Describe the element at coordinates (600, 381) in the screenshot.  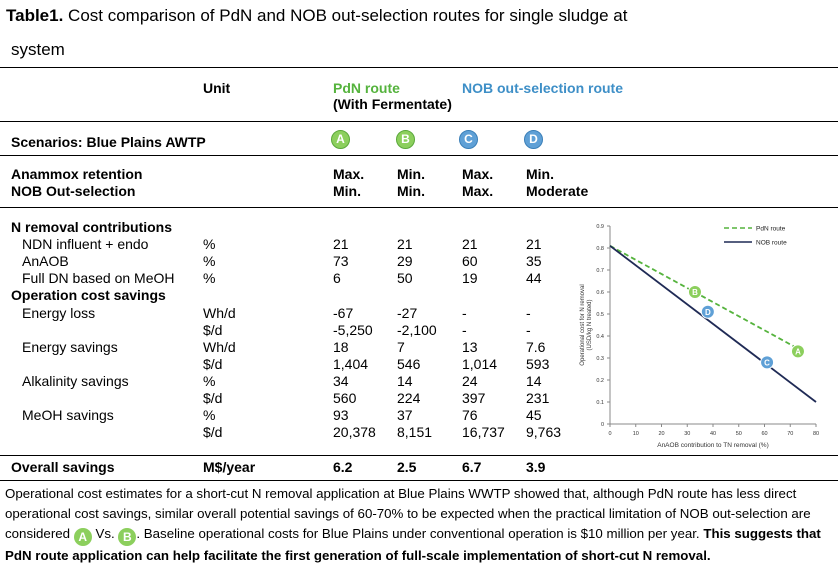
I see `y-tick-label: 0.2` at that location.